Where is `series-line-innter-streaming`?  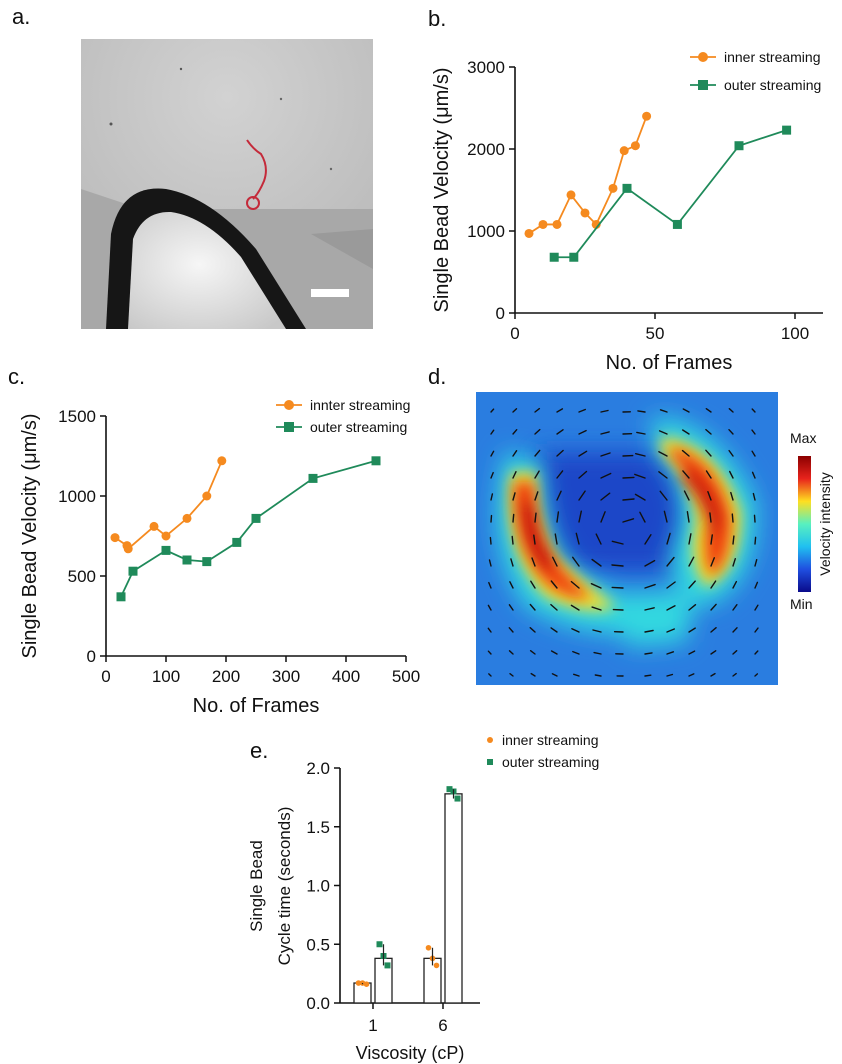
series-line-innter-streaming is located at coordinates (168, 505).